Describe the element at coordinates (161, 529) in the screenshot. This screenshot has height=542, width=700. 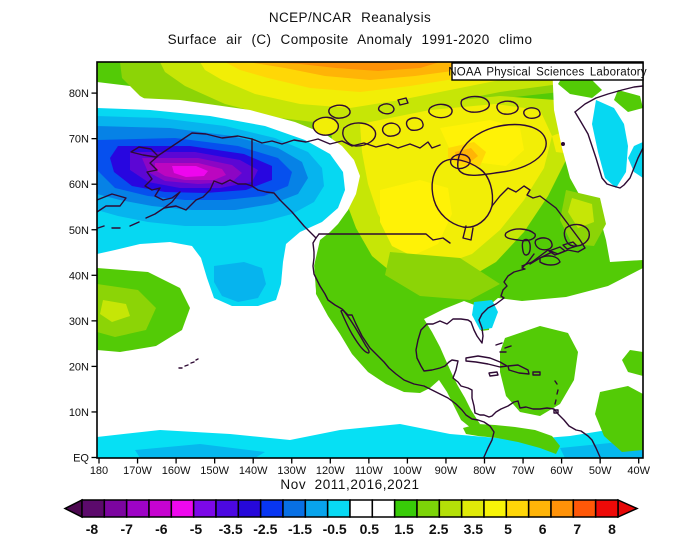
I see `colorbar-tick-label: -6` at that location.